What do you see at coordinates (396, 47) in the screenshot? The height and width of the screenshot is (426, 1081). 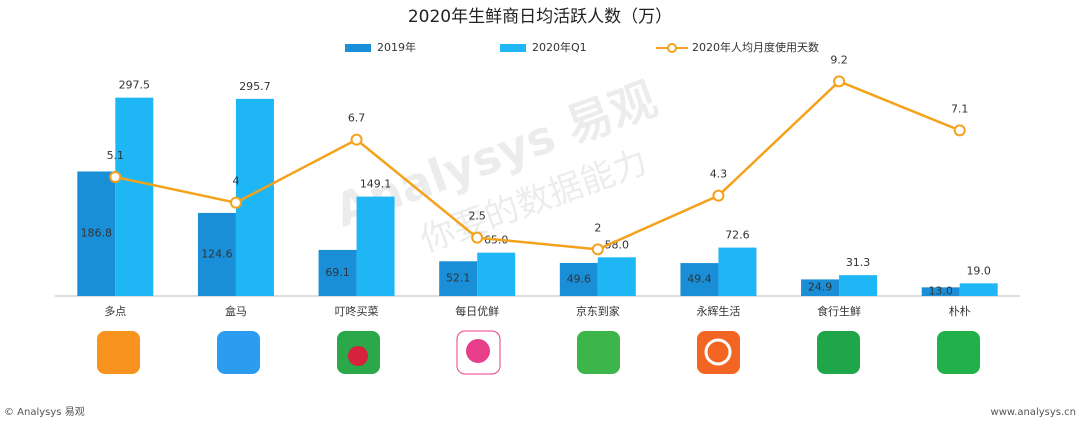 I see `legend-label: 2019年` at bounding box center [396, 47].